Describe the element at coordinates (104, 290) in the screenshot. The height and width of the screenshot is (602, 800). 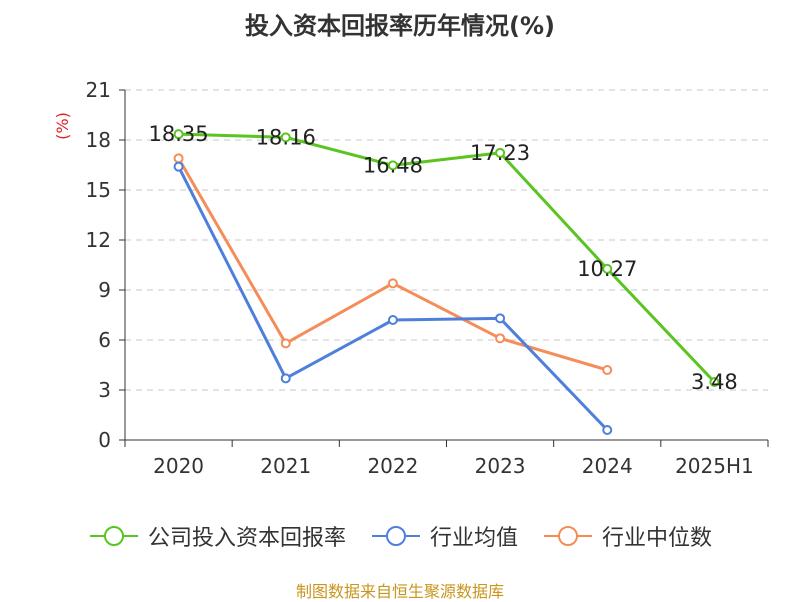
I see `y-tick-label: 9` at that location.